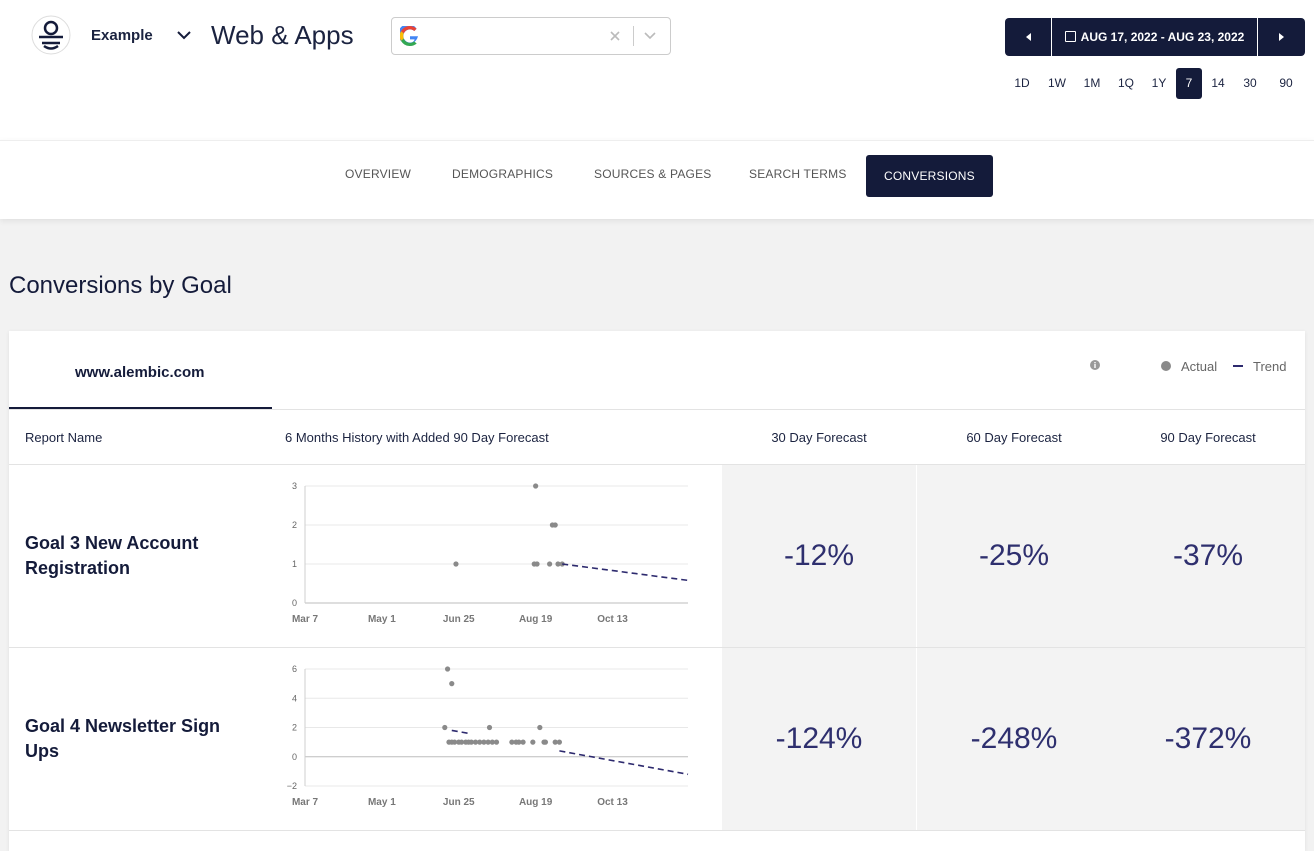 This screenshot has height=851, width=1314. Describe the element at coordinates (1095, 365) in the screenshot. I see `info-icon` at that location.